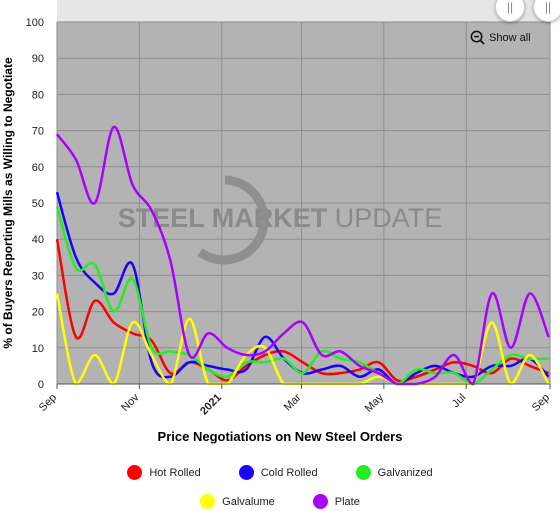  Describe the element at coordinates (38, 132) in the screenshot. I see `y-tick-label: 70` at that location.